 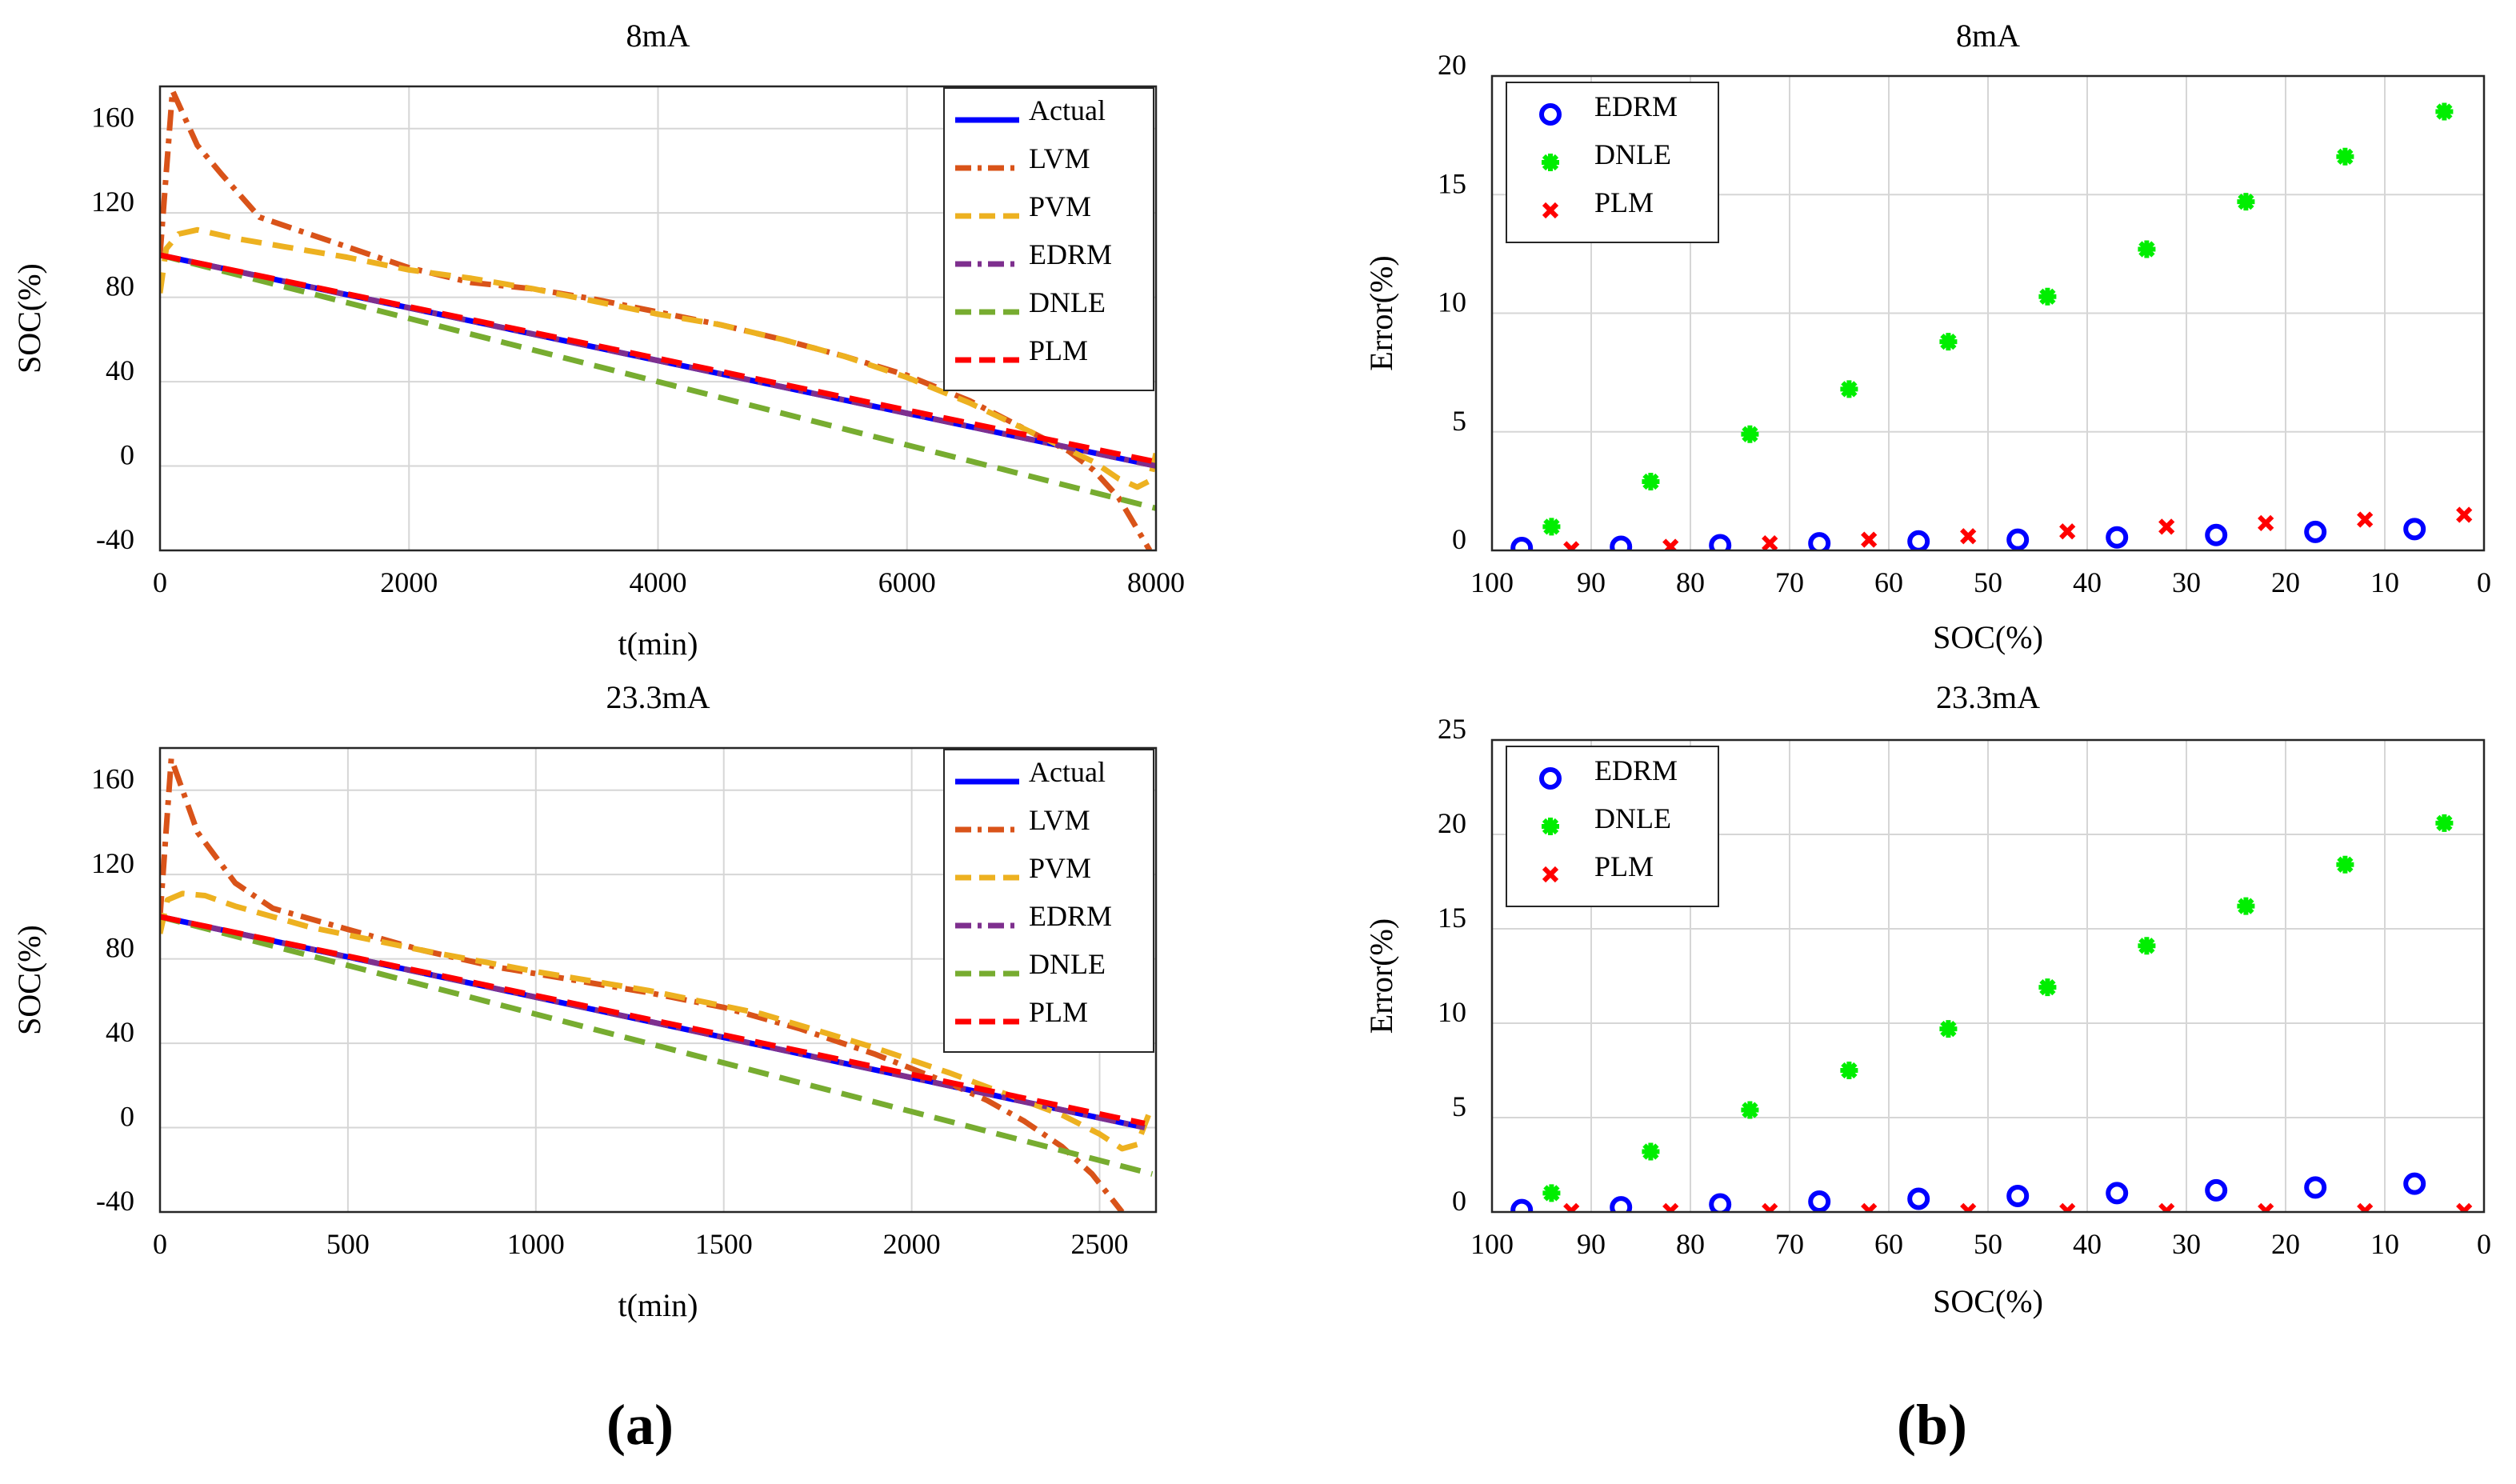 I want to click on series-pvm-line, so click(x=655, y=1021).